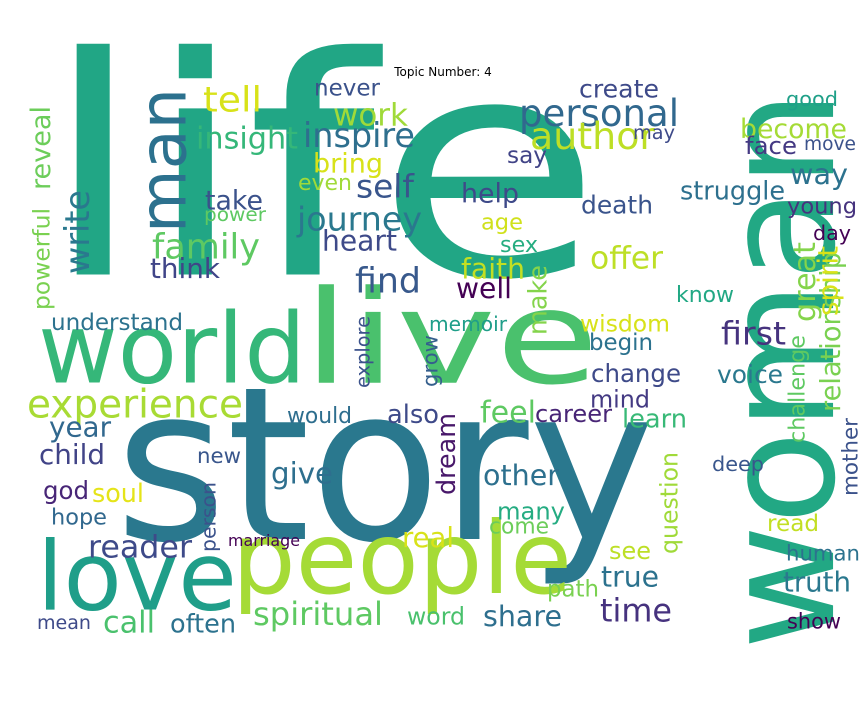  I want to click on word-love: love, so click(137, 577).